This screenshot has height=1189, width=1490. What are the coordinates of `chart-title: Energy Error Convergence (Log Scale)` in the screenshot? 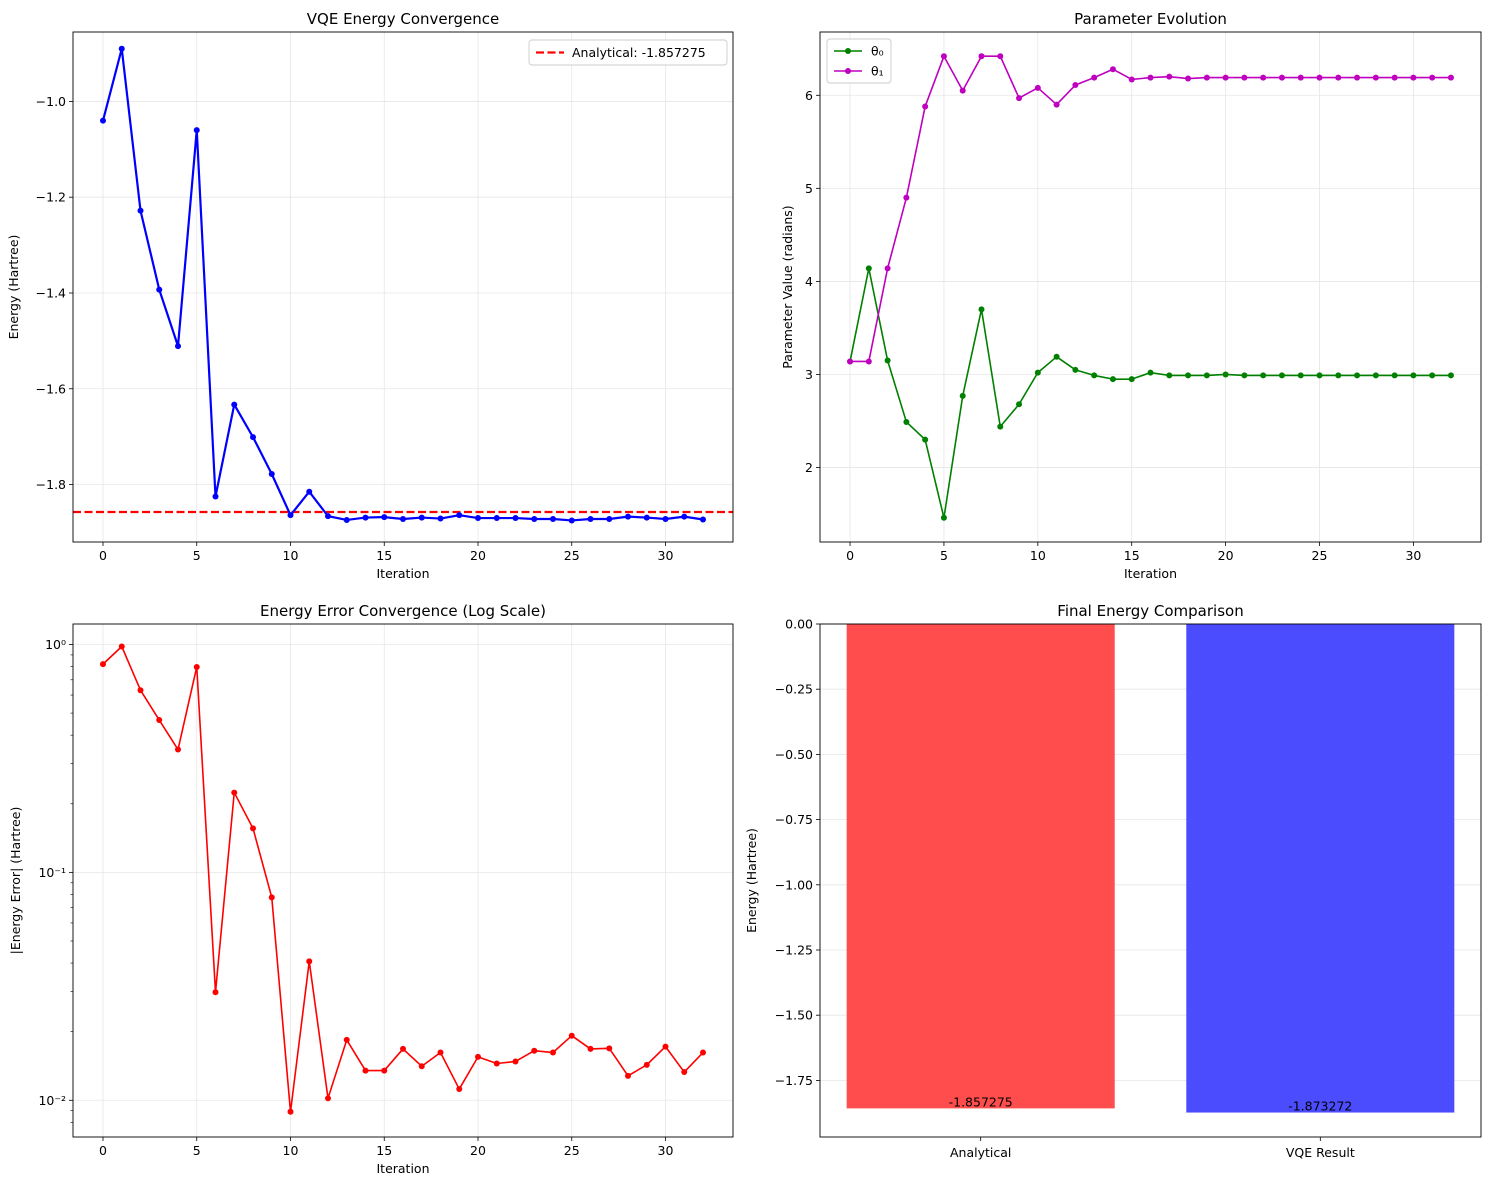 It's located at (403, 611).